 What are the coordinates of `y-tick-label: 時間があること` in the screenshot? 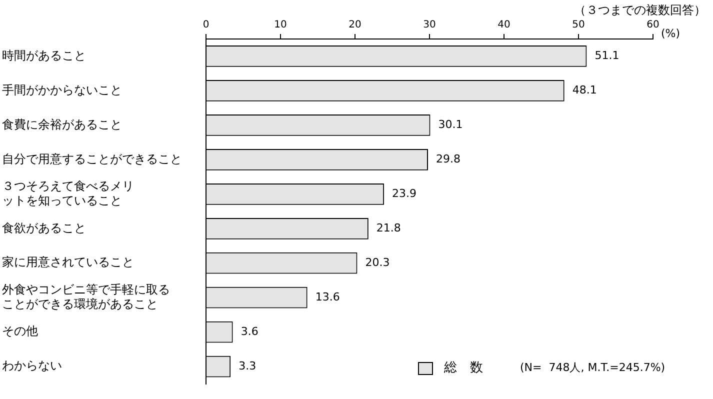 It's located at (44, 55).